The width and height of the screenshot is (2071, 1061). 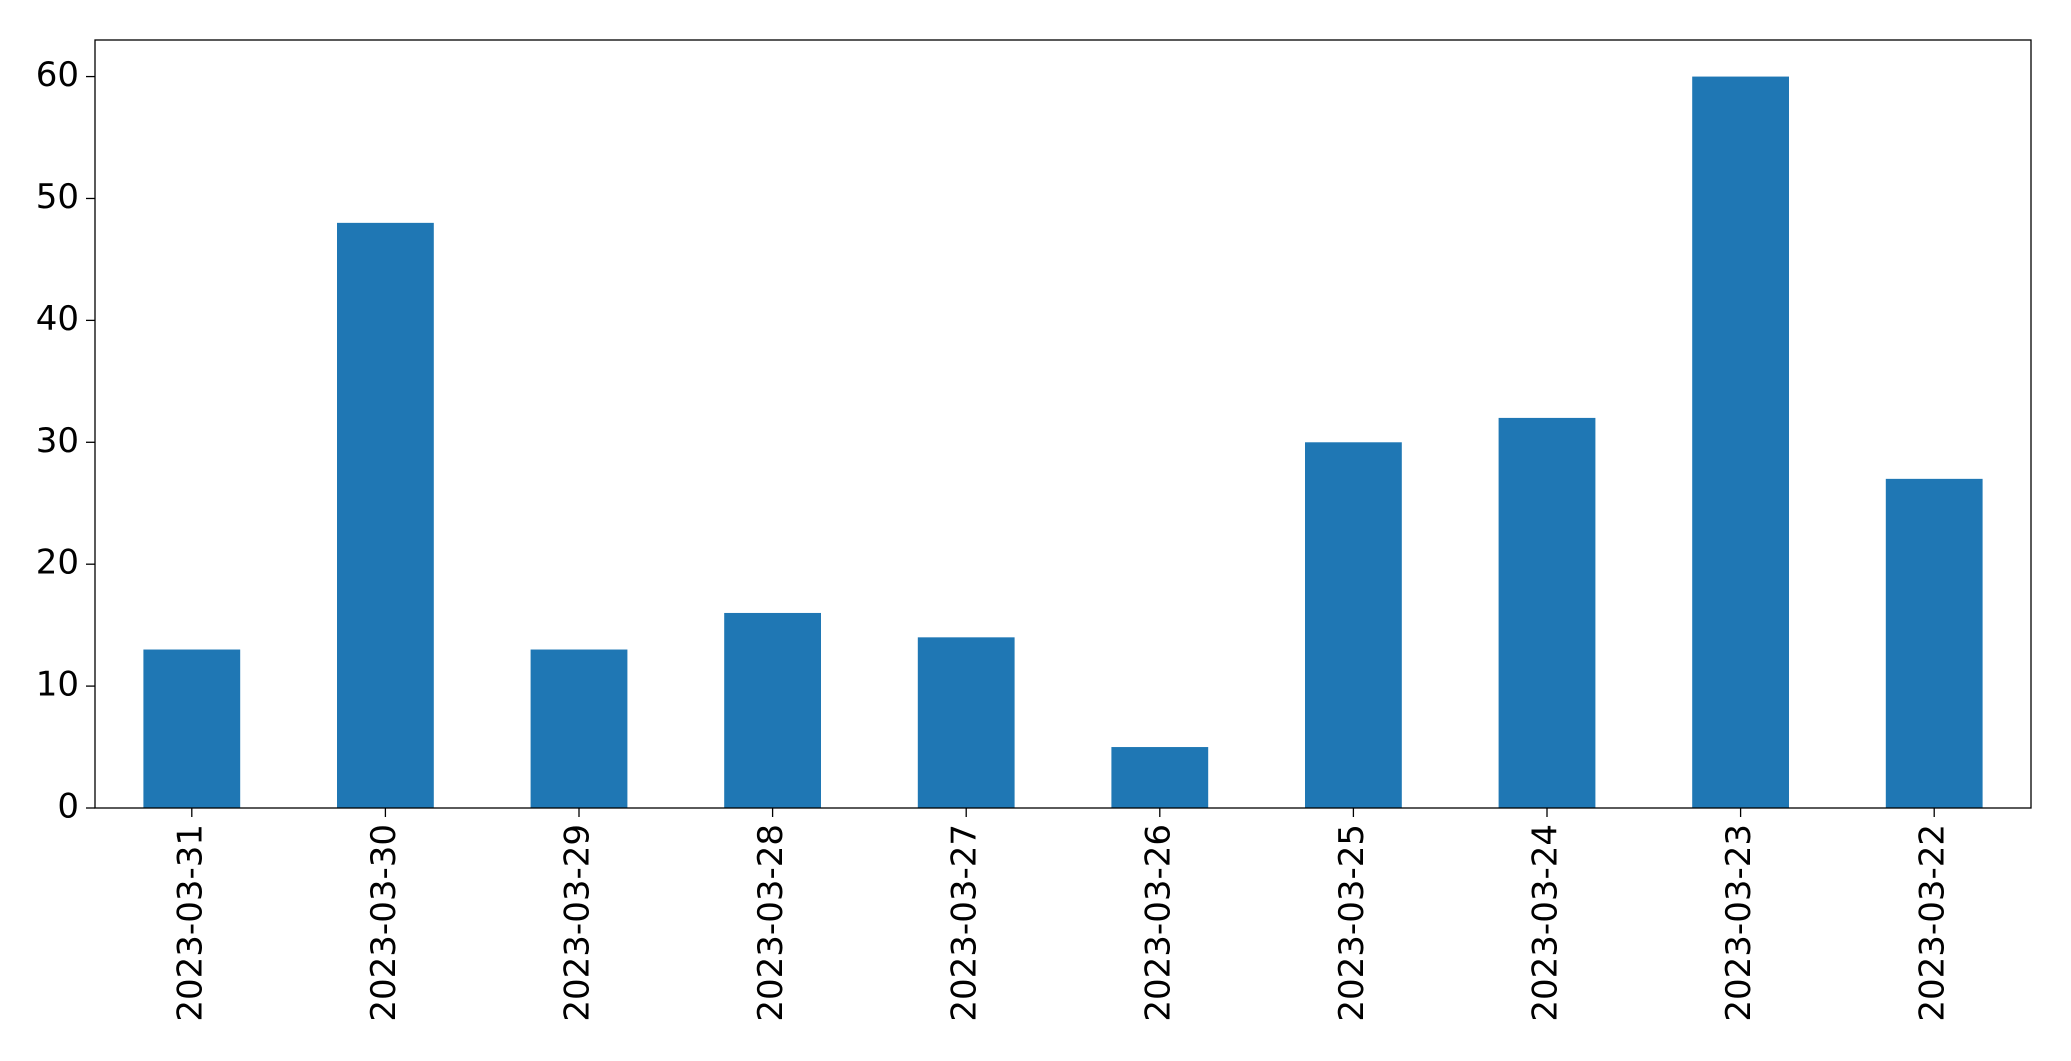 What do you see at coordinates (384, 923) in the screenshot?
I see `x-tick-label: 2023-03-30` at bounding box center [384, 923].